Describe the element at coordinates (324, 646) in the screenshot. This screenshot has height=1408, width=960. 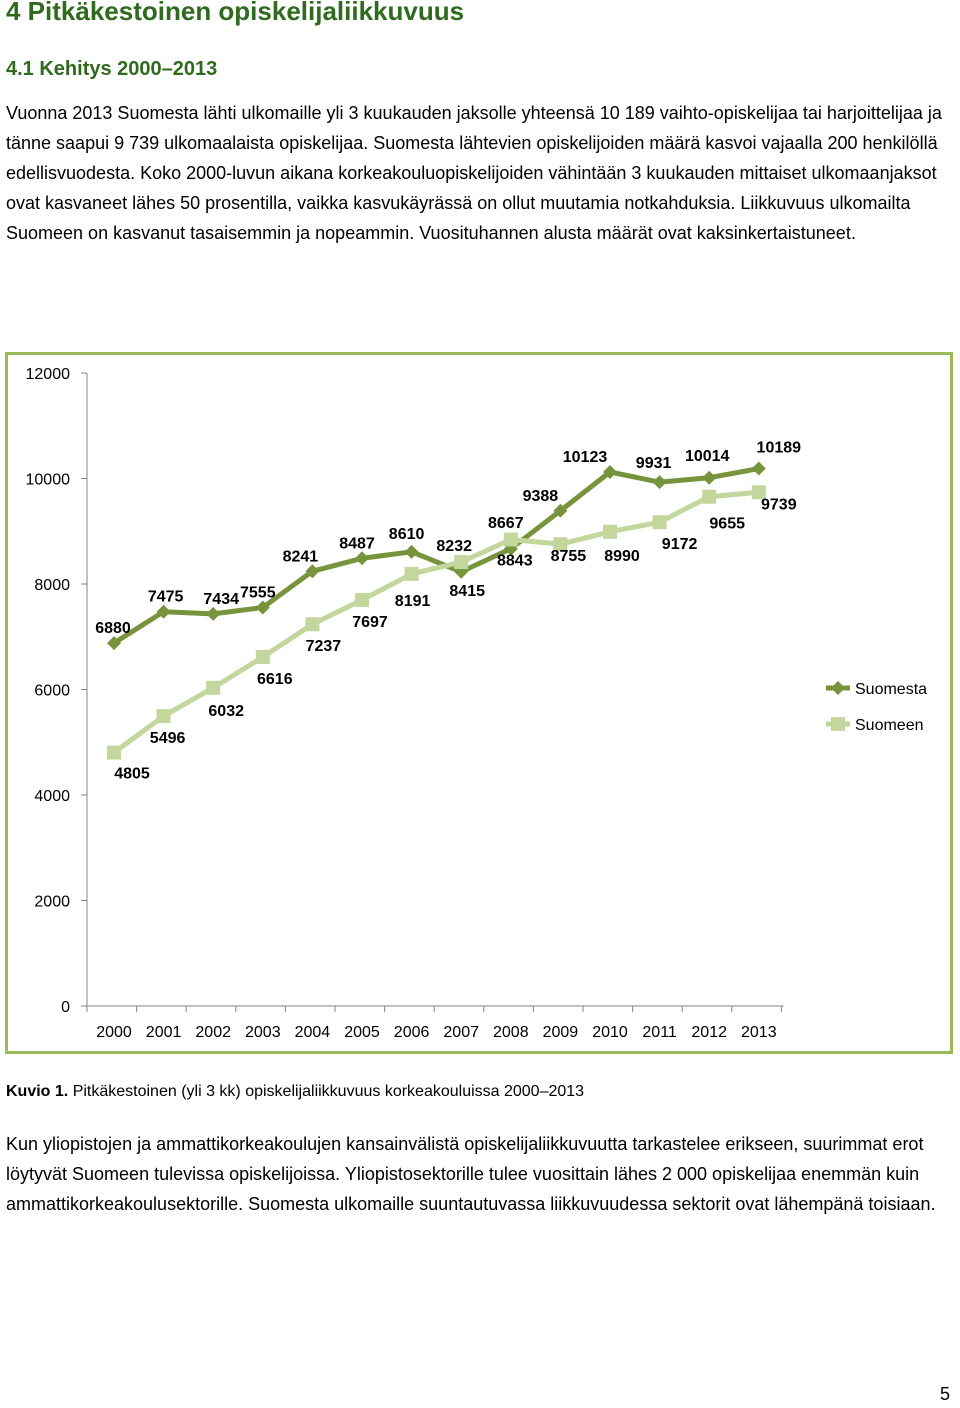
I see `data-label-suomeen: 7237` at that location.